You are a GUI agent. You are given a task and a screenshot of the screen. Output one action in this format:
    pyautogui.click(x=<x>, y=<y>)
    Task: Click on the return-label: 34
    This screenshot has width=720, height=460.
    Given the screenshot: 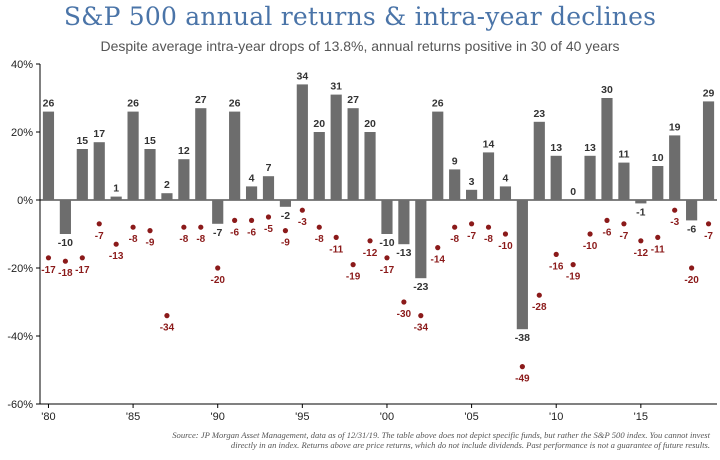 What is the action you would take?
    pyautogui.click(x=302, y=76)
    